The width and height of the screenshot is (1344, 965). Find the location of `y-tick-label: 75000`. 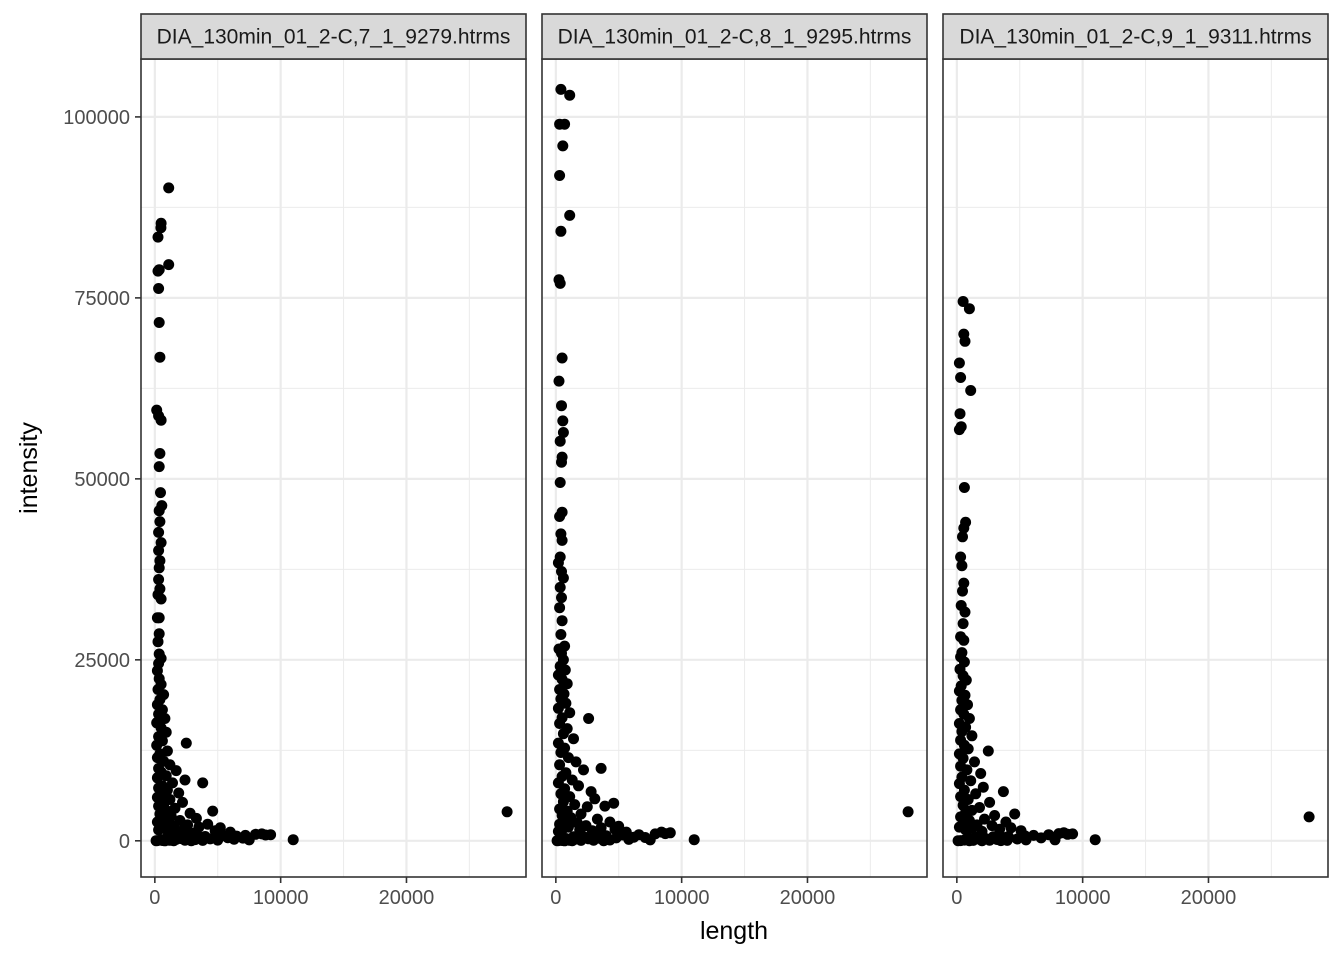

y-tick-label: 75000 is located at coordinates (102, 299).